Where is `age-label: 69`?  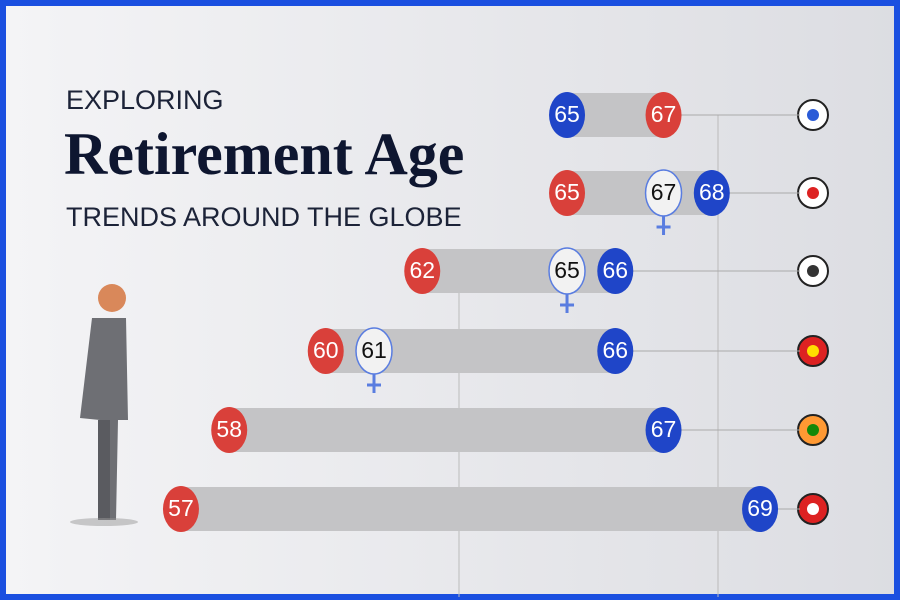 age-label: 69 is located at coordinates (760, 508).